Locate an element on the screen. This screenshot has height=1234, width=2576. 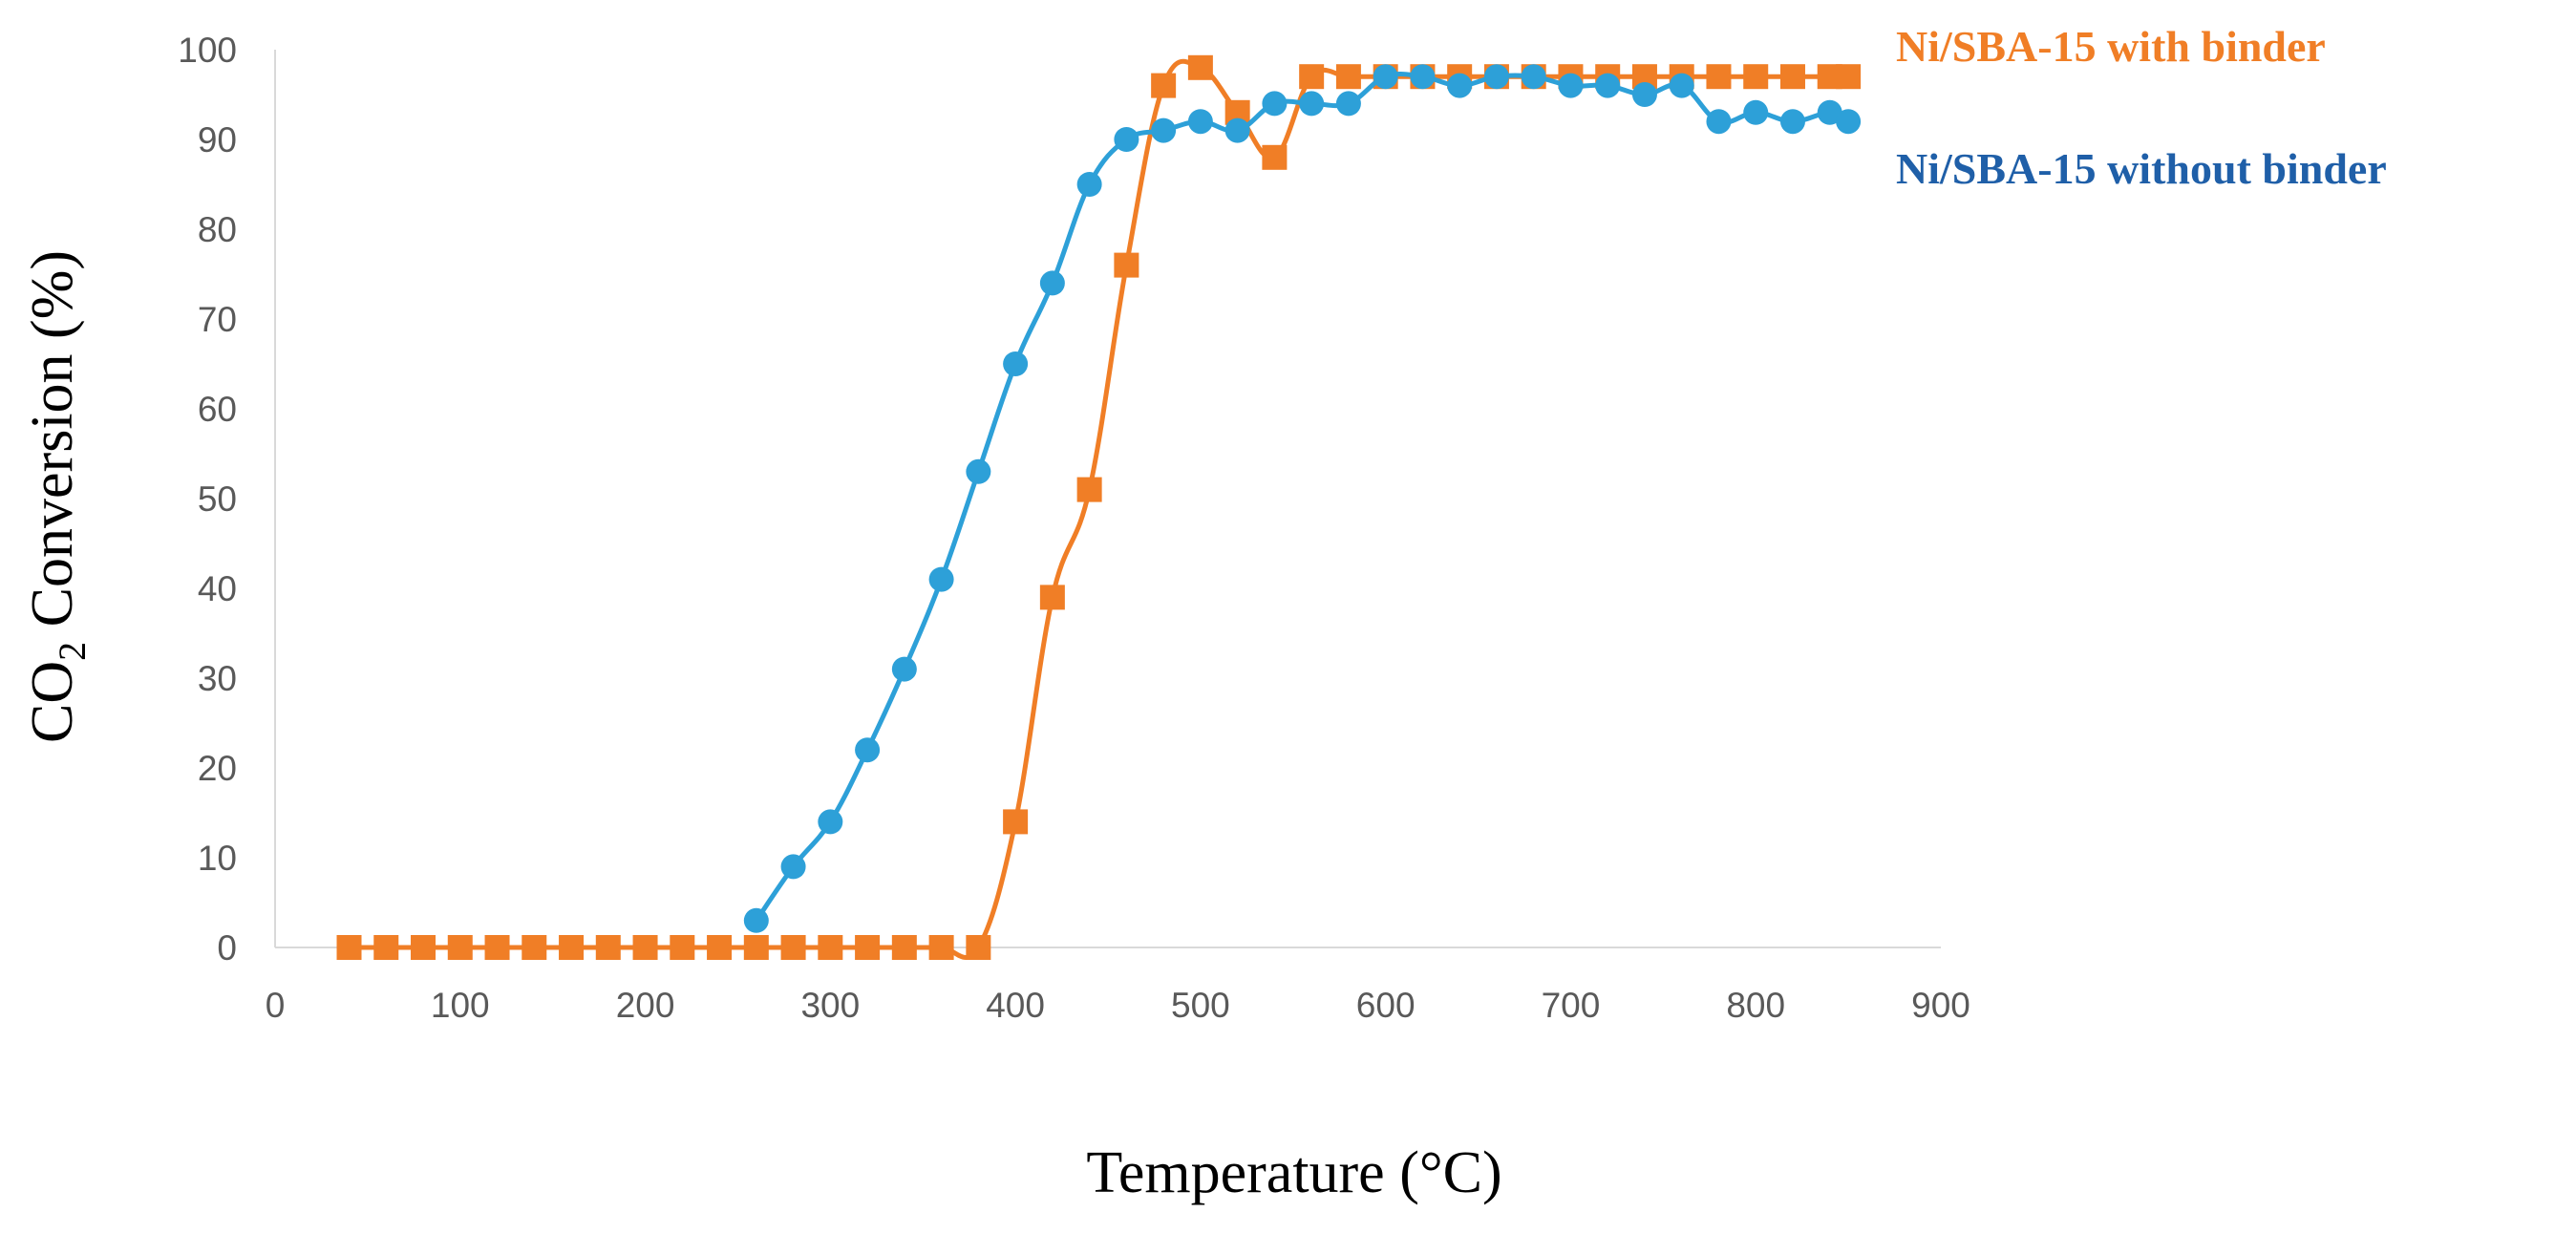
y-axis-title: CO2 Conversion (%) is located at coordinates (57, 497).